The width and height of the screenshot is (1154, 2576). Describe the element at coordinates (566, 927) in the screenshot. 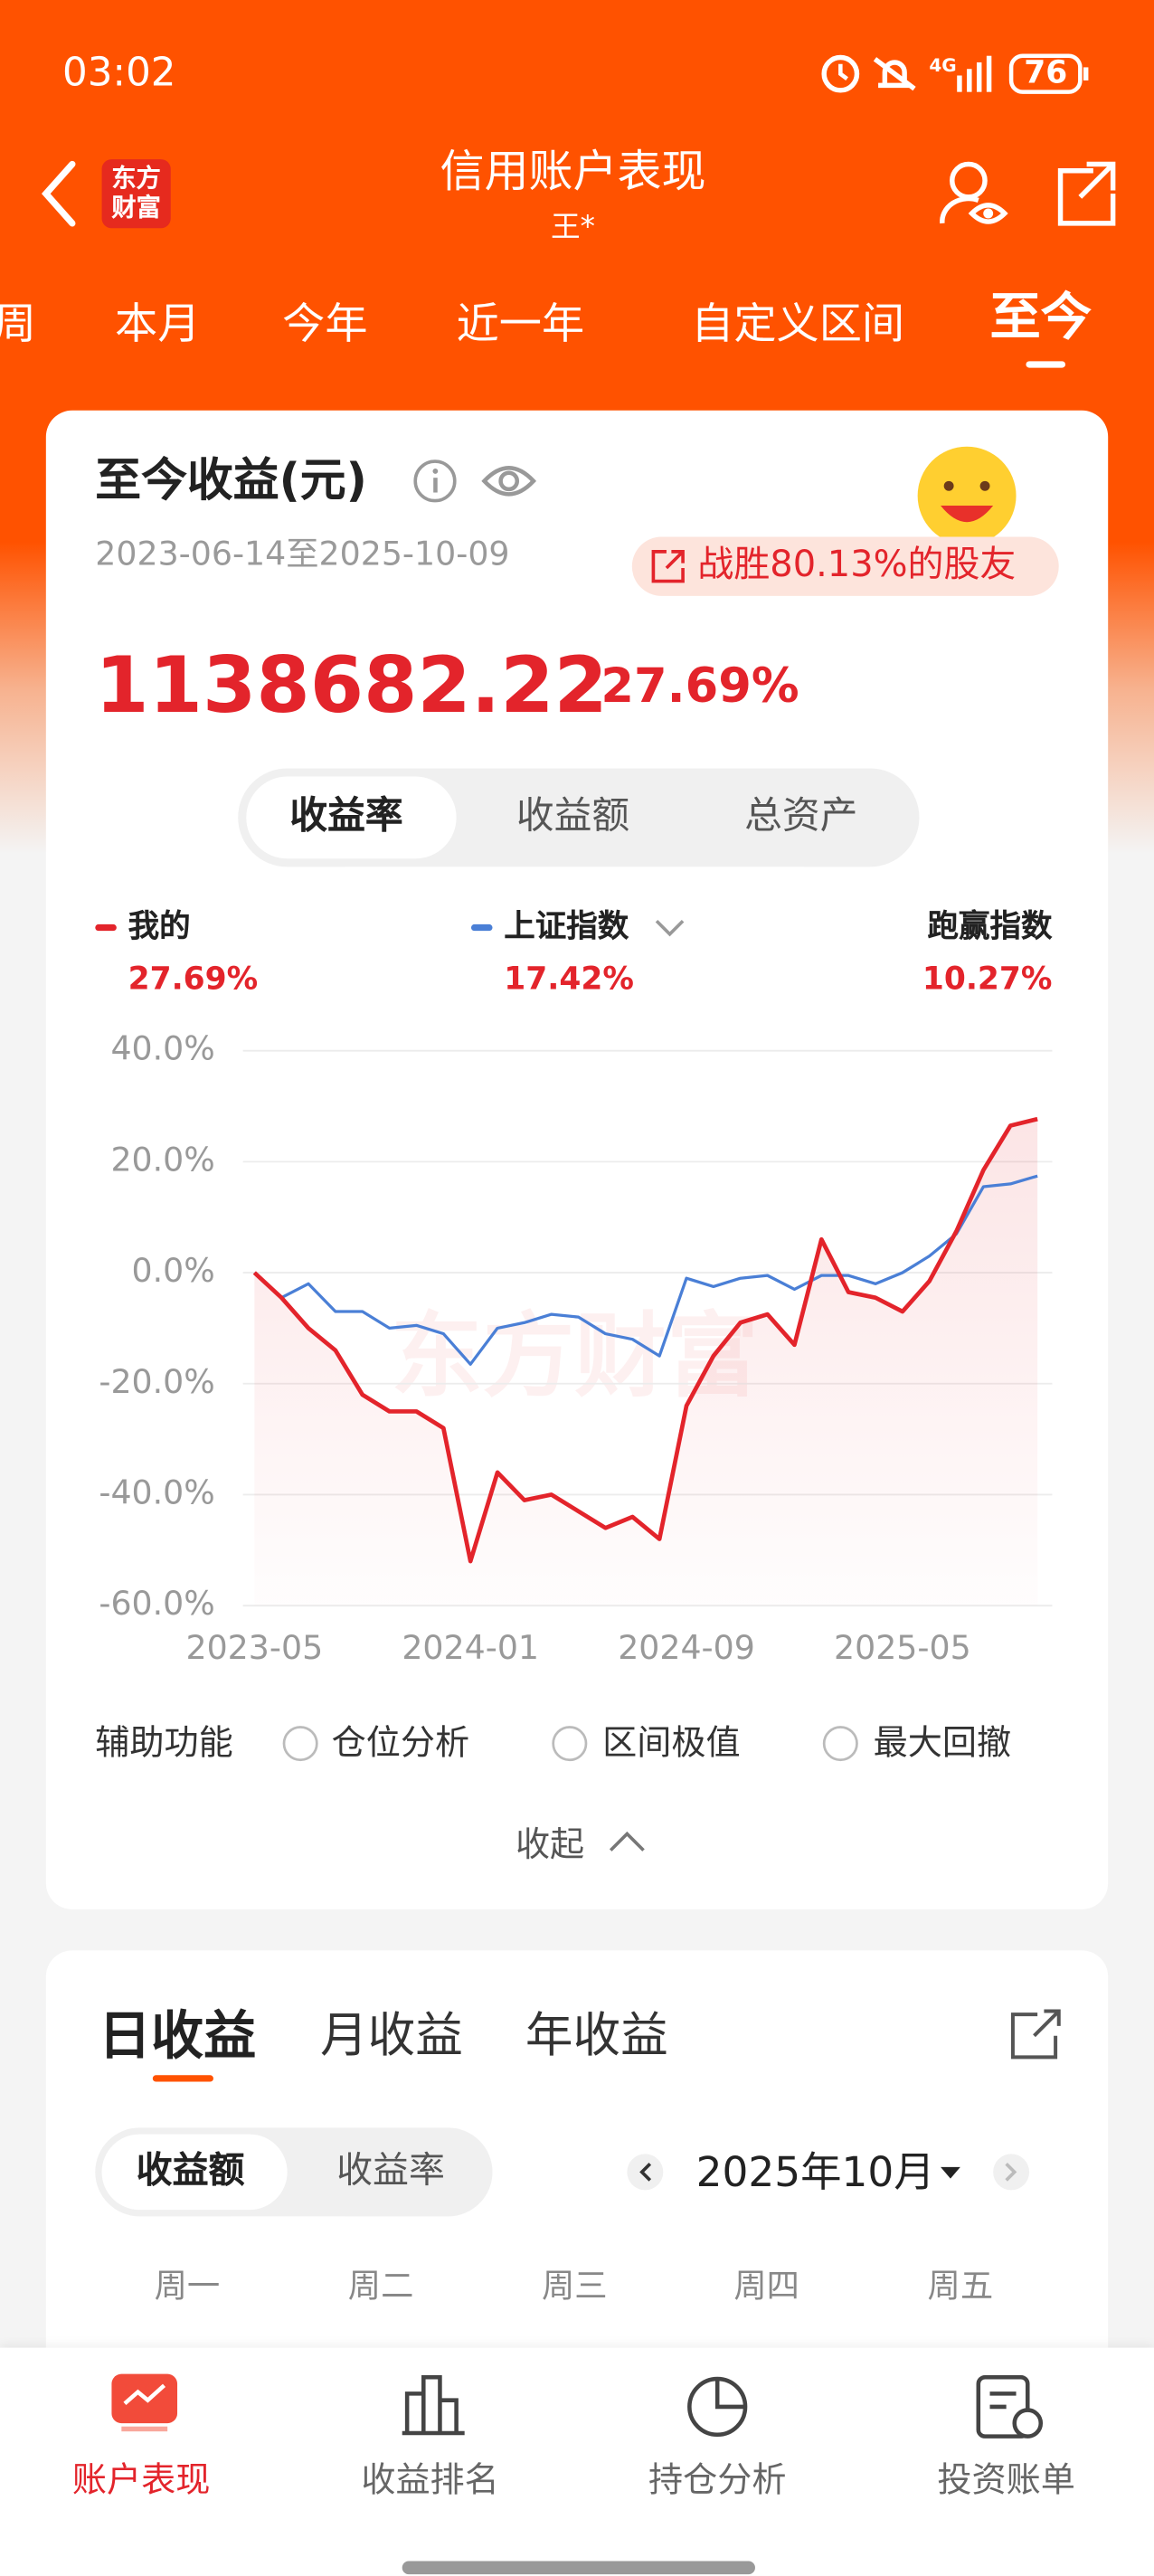

I see `legend-name: 上证指数` at that location.